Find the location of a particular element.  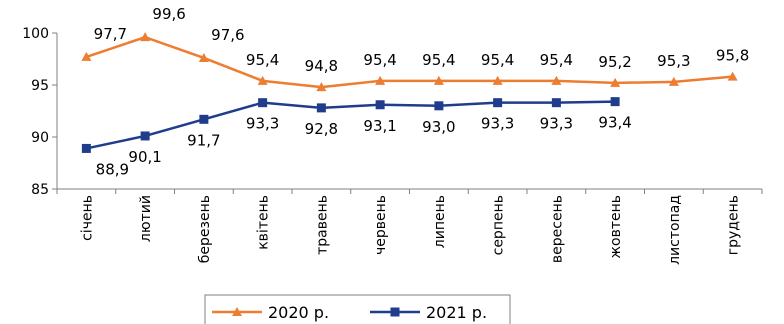

x-tick-label: жовтень is located at coordinates (616, 227).